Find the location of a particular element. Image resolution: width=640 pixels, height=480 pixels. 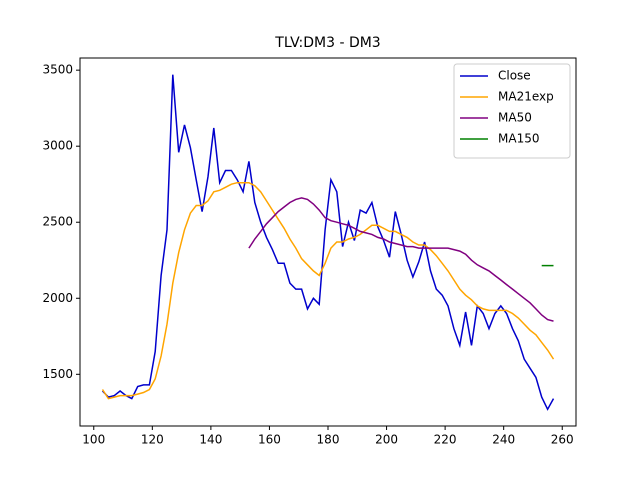

x-tick-label: 100 is located at coordinates (93, 440).